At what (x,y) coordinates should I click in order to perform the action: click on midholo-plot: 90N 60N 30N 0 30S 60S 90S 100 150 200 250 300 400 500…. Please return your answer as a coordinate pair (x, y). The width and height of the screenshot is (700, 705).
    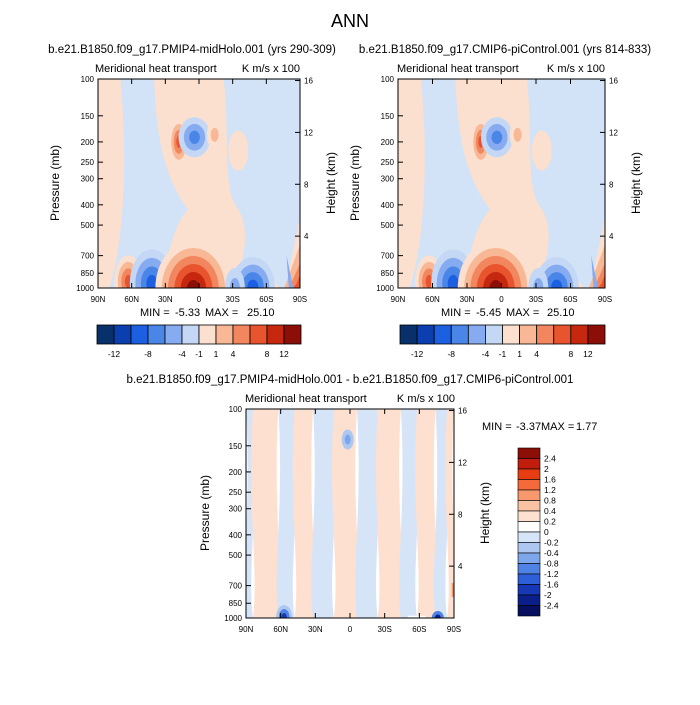
    Looking at the image, I should click on (194, 189).